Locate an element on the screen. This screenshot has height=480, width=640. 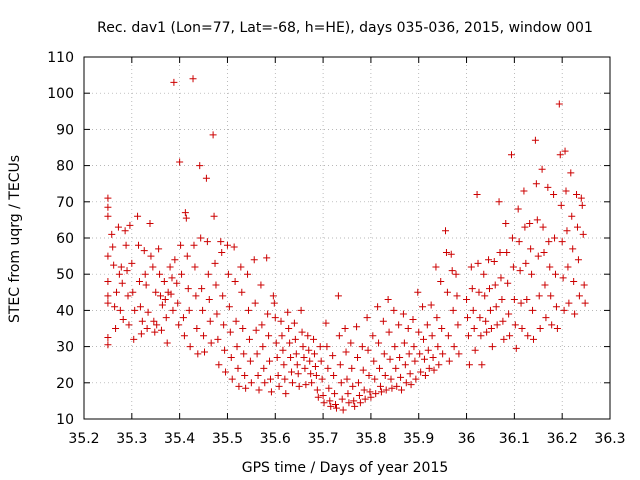
x-tick-label: 35.7 is located at coordinates (323, 439).